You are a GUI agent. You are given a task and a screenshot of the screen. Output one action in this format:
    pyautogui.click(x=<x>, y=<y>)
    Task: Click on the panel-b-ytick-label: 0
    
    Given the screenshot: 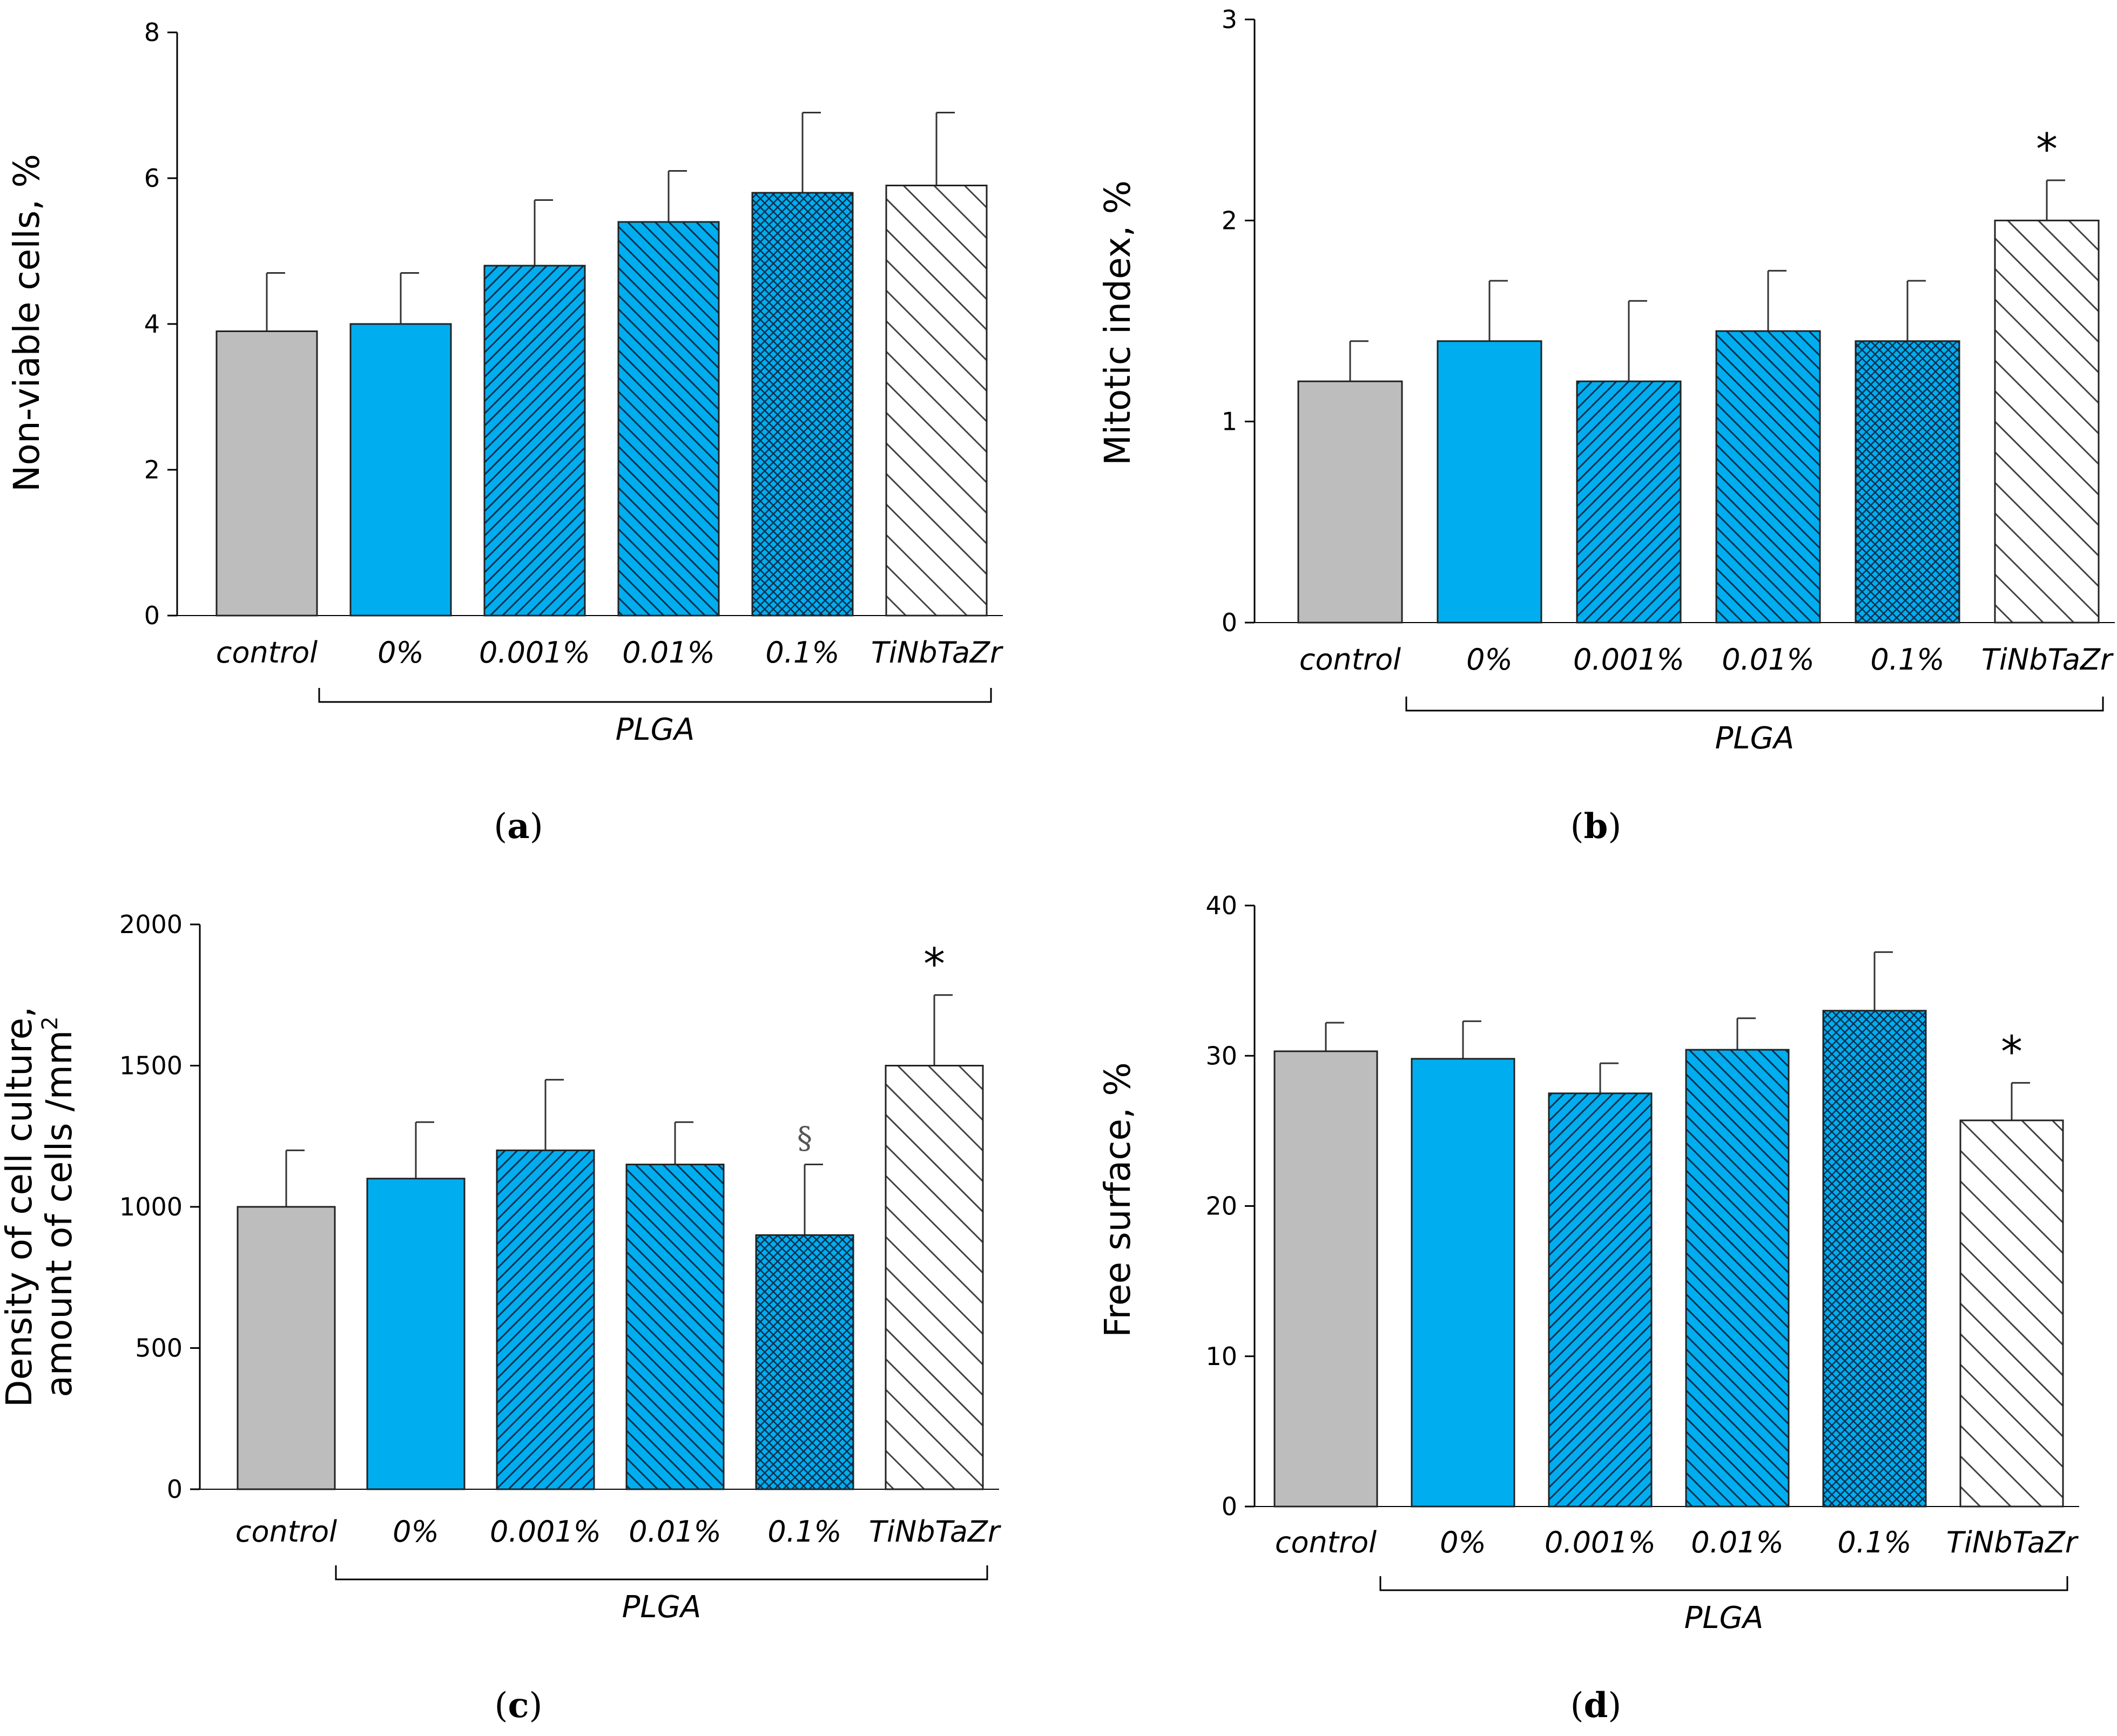 What is the action you would take?
    pyautogui.click(x=1229, y=622)
    